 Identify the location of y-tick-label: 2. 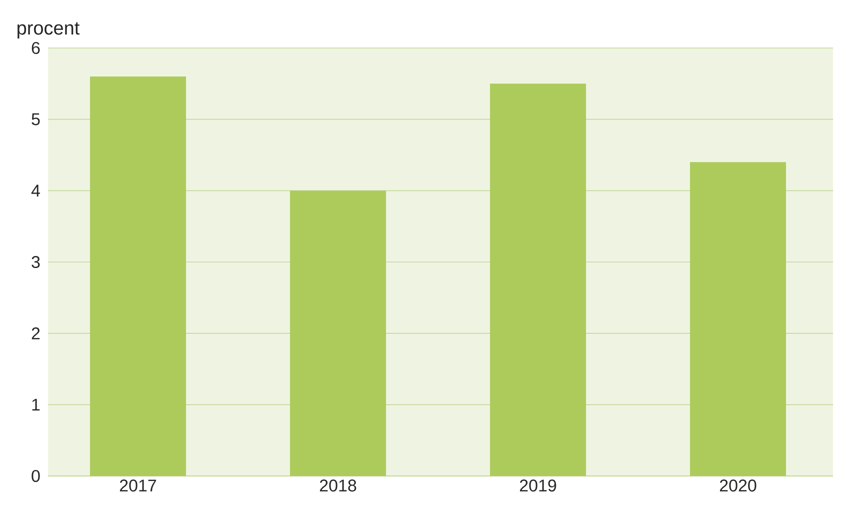
(36, 333).